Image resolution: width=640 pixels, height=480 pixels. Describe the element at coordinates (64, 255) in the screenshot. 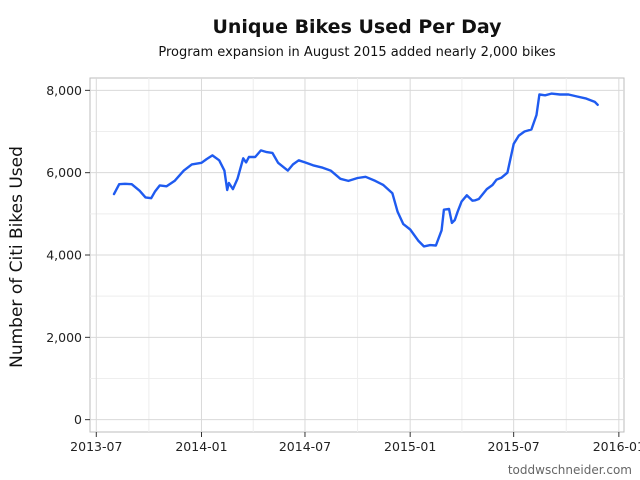

I see `y-tick-label: 4,000` at that location.